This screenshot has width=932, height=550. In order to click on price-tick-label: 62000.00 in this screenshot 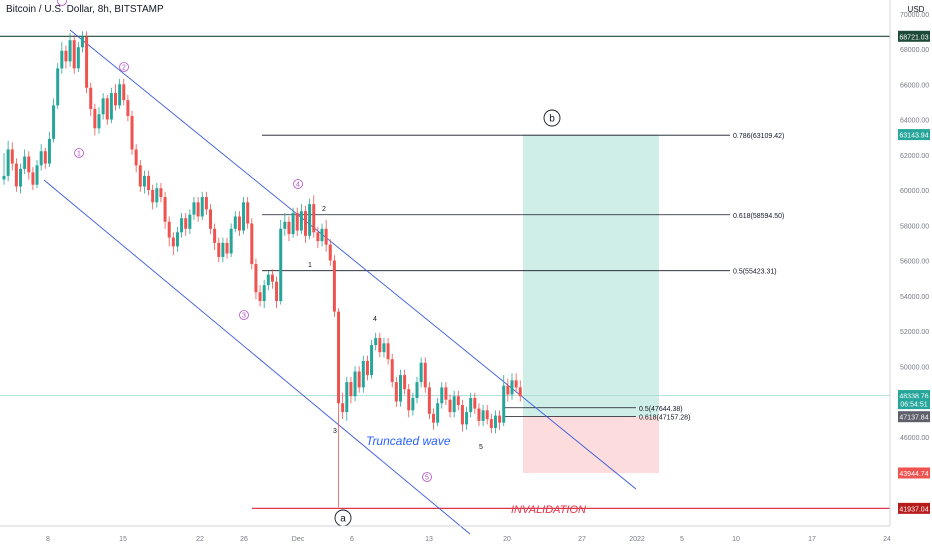, I will do `click(914, 156)`.